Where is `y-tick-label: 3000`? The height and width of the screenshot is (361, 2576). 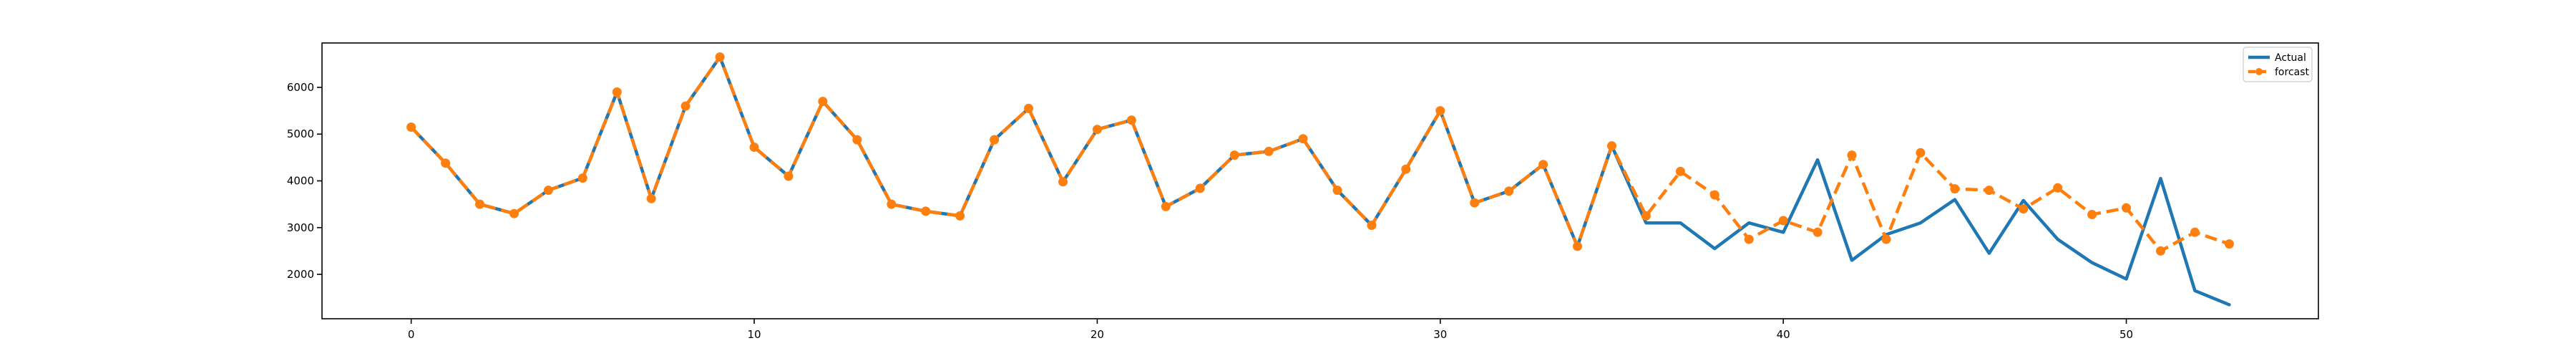 y-tick-label: 3000 is located at coordinates (300, 227).